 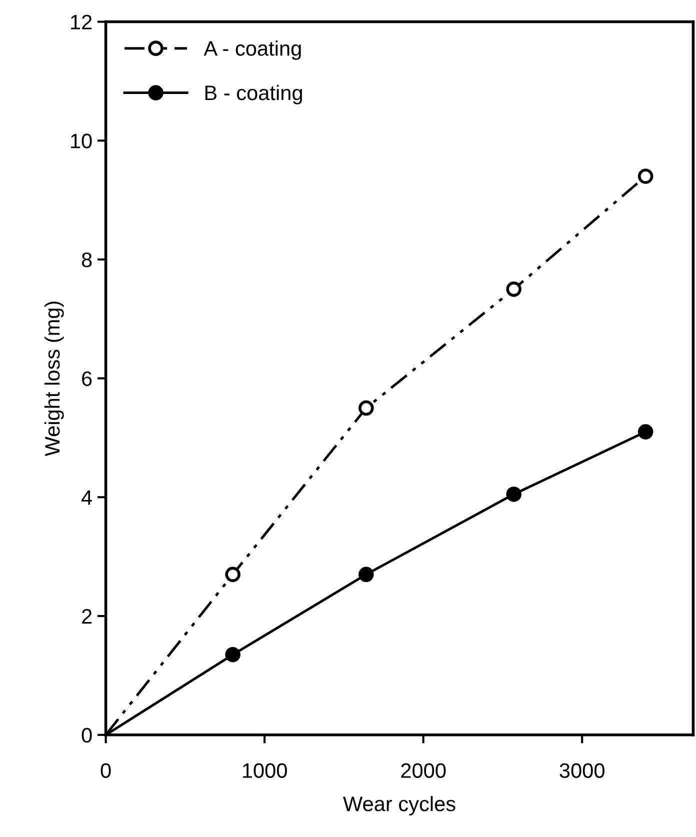 What do you see at coordinates (264, 770) in the screenshot?
I see `x-tick-label: 1000` at bounding box center [264, 770].